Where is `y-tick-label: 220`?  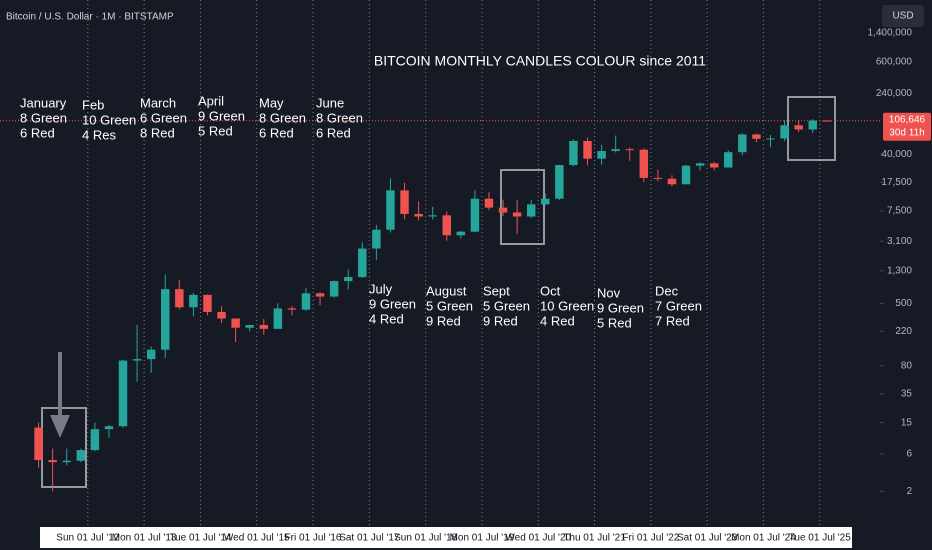 y-tick-label: 220 is located at coordinates (903, 331).